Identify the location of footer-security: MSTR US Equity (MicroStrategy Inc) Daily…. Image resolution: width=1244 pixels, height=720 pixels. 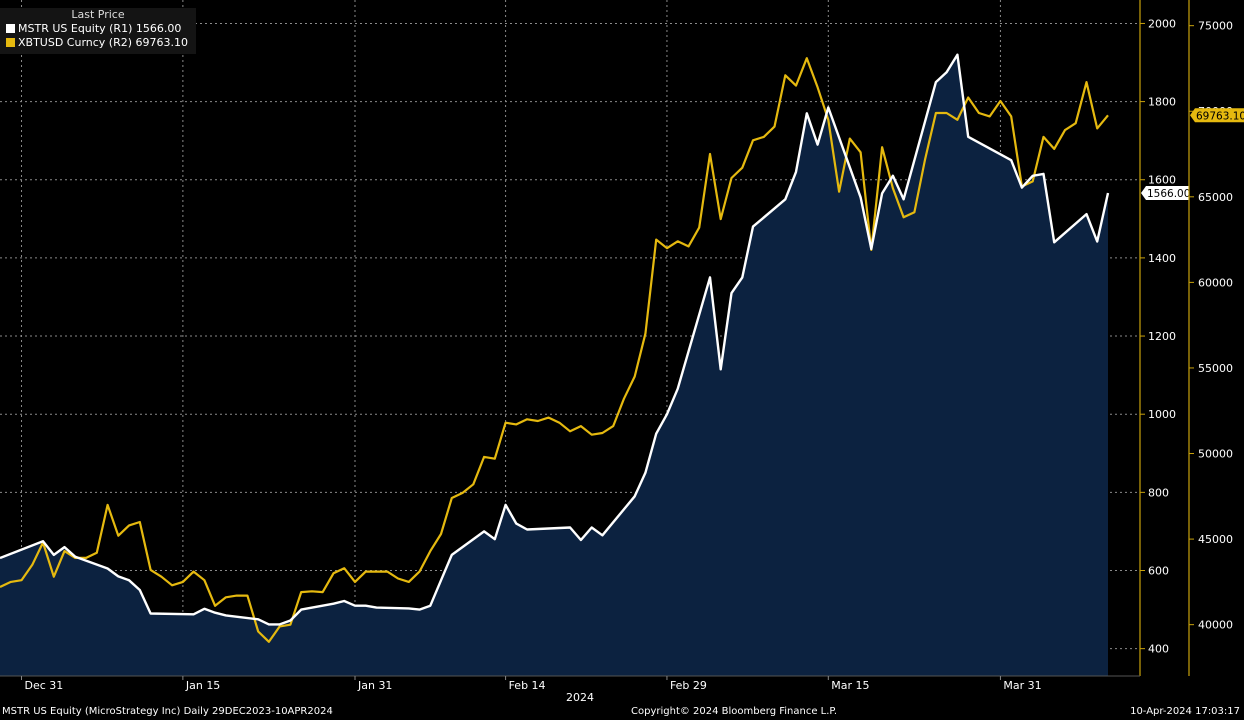
(167, 711).